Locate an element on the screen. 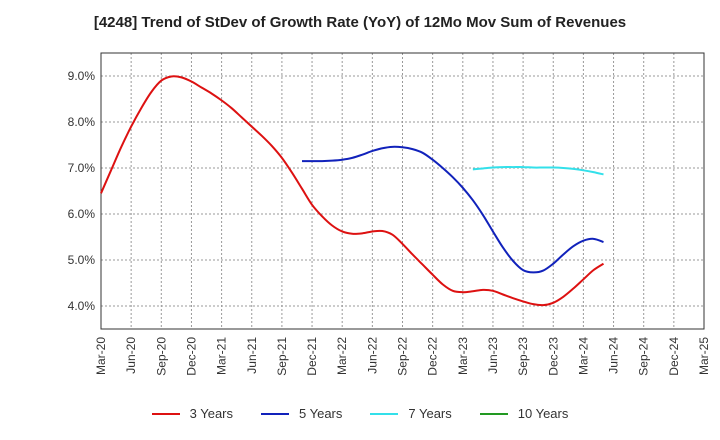 This screenshot has height=440, width=720. legend-label: 3 Years is located at coordinates (211, 413).